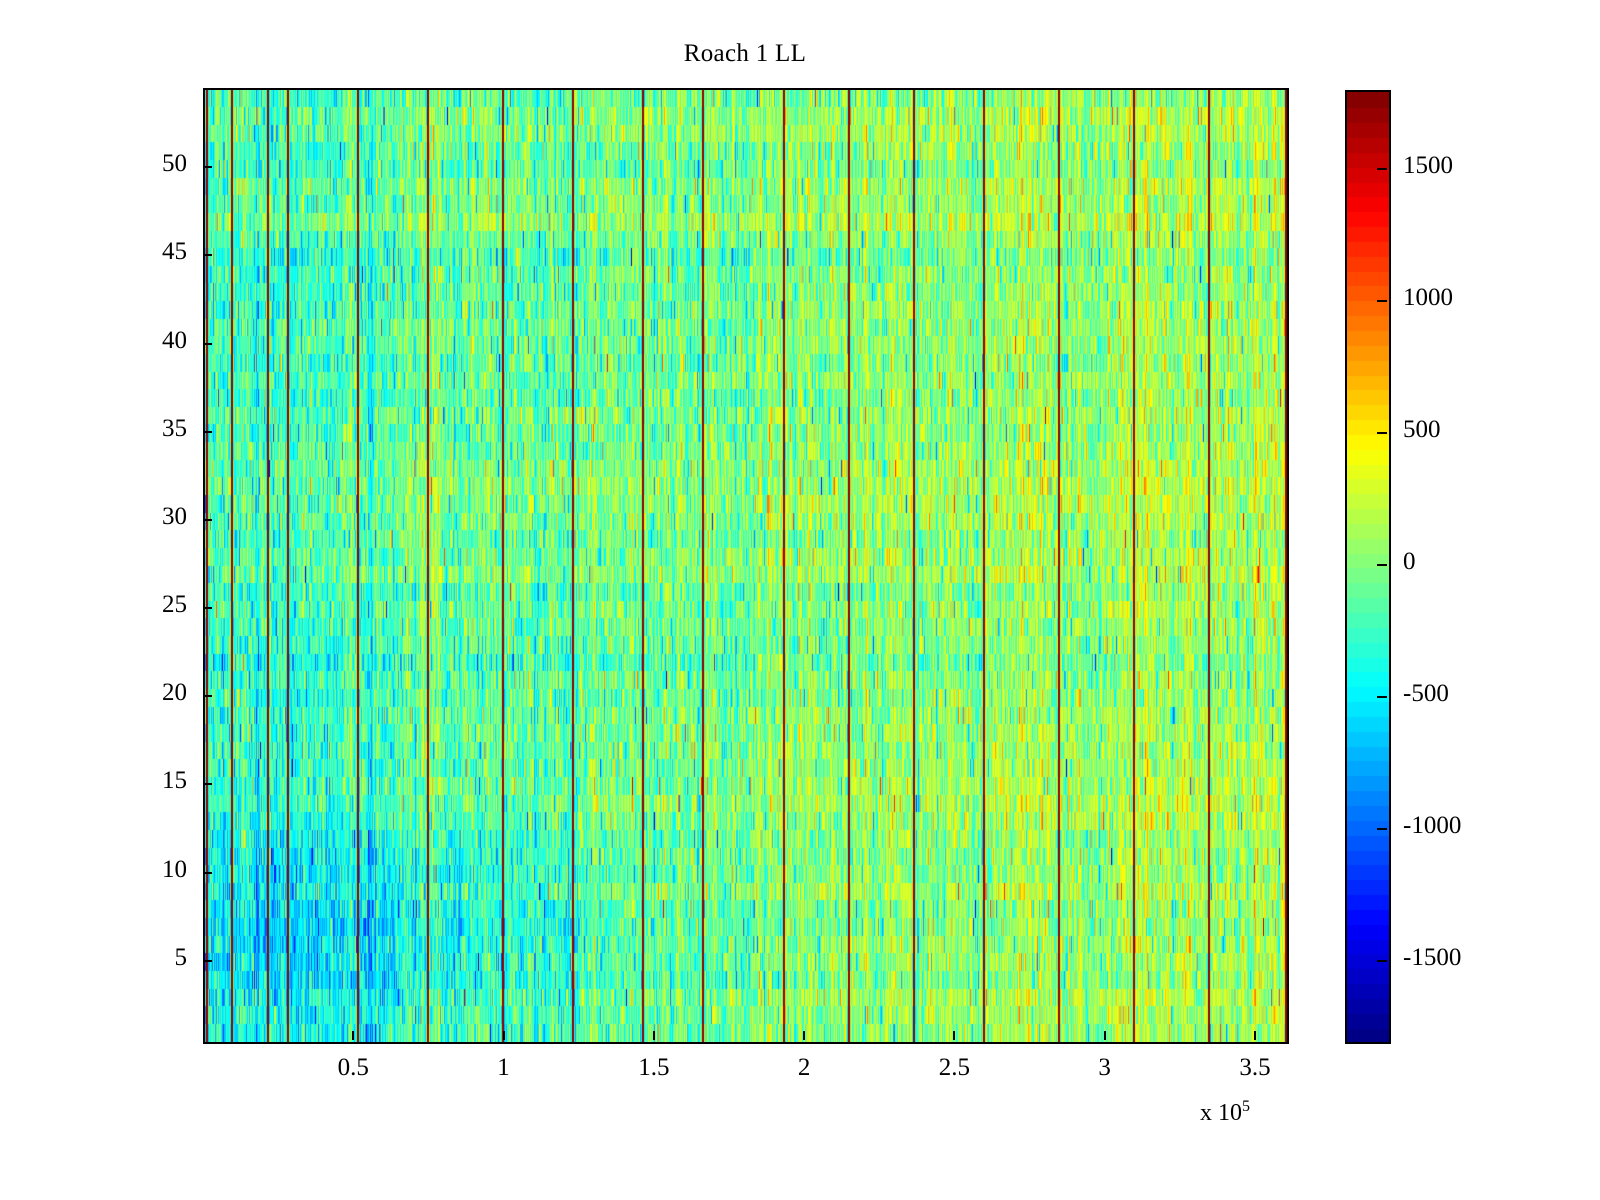 The height and width of the screenshot is (1200, 1600). What do you see at coordinates (1426, 693) in the screenshot?
I see `colorbar-tick-label: -500` at bounding box center [1426, 693].